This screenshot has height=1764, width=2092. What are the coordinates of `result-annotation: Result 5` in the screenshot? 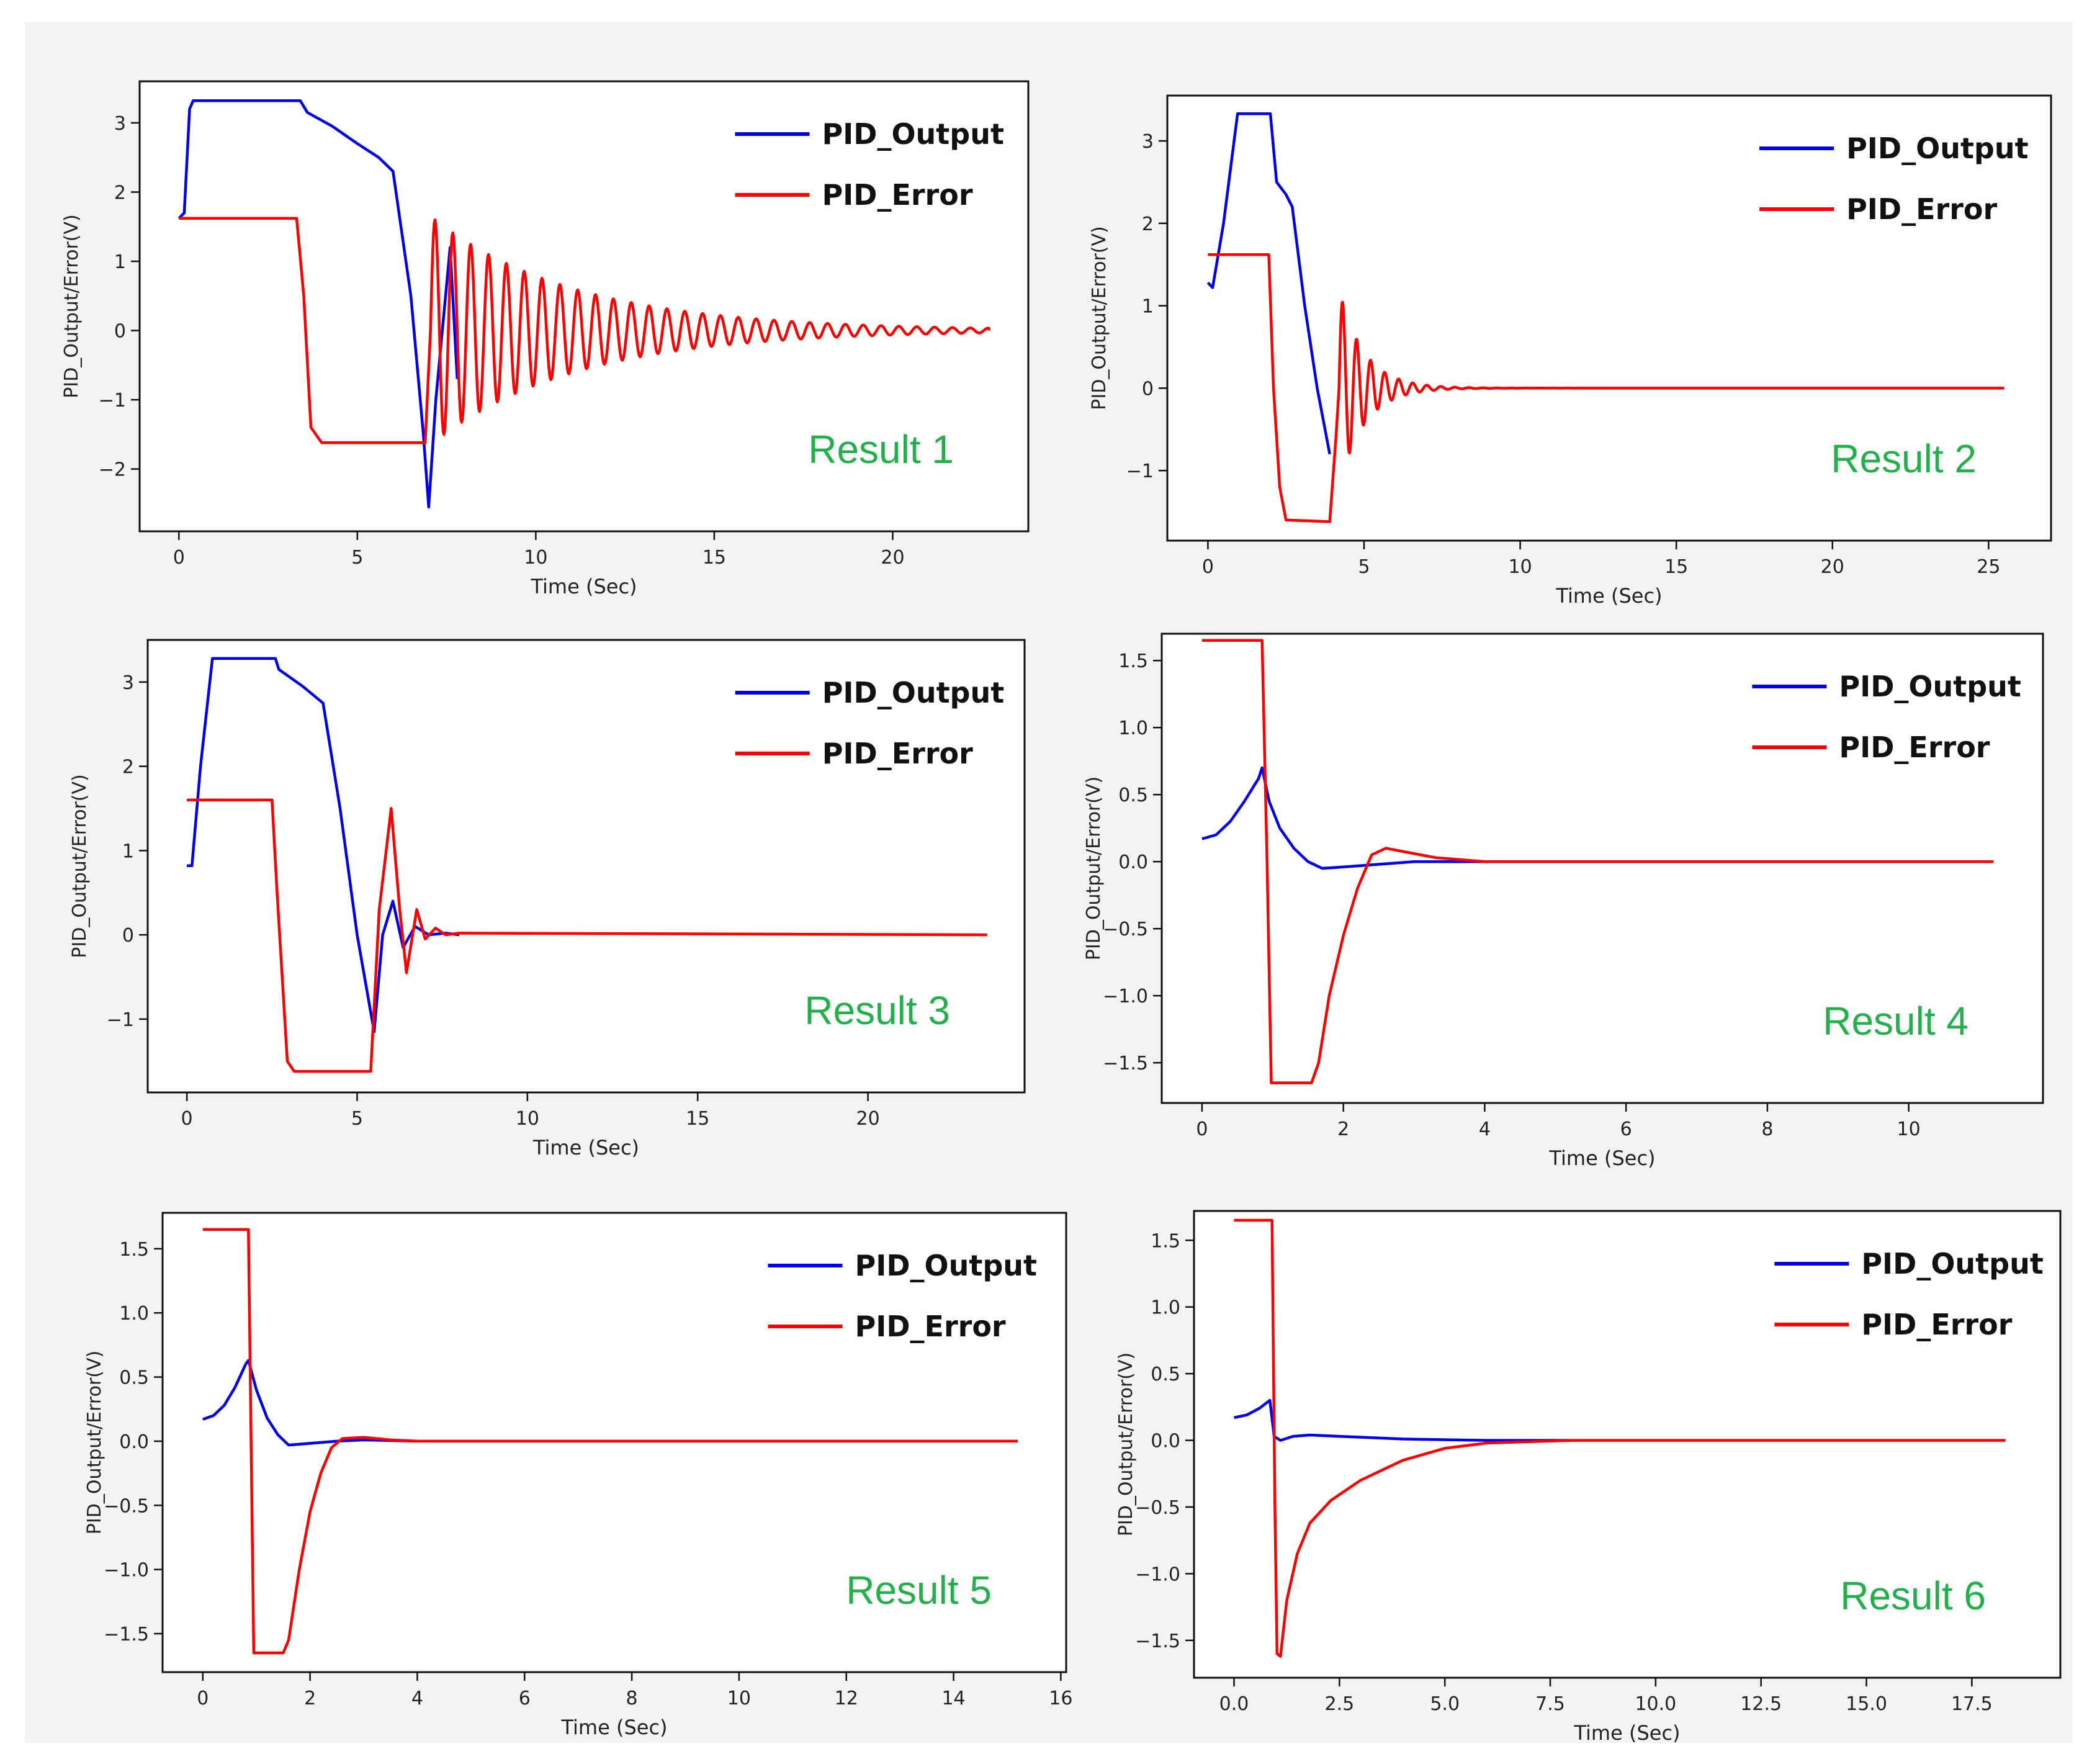 It's located at (919, 1590).